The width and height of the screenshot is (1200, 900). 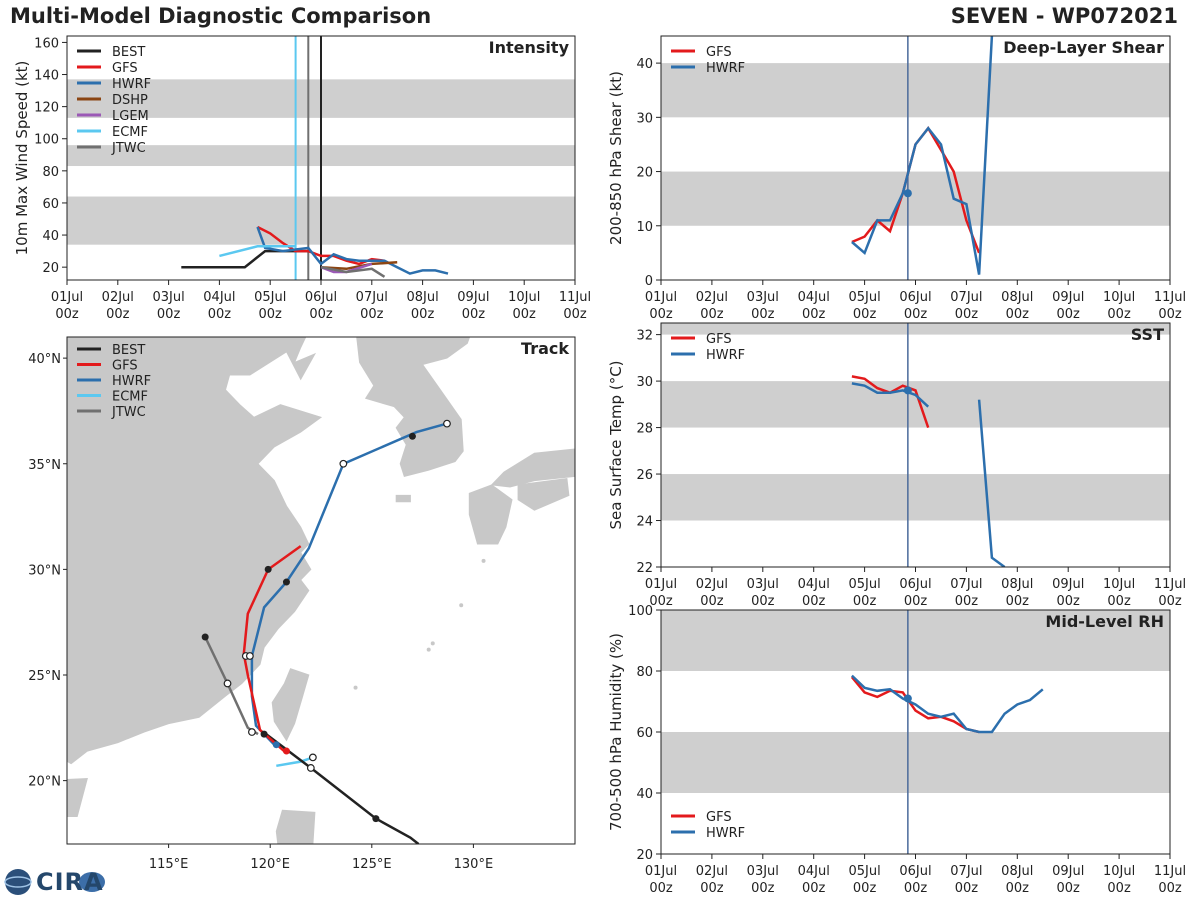 What do you see at coordinates (130, 132) in the screenshot?
I see `legend-label-ecmf: ECMF` at bounding box center [130, 132].